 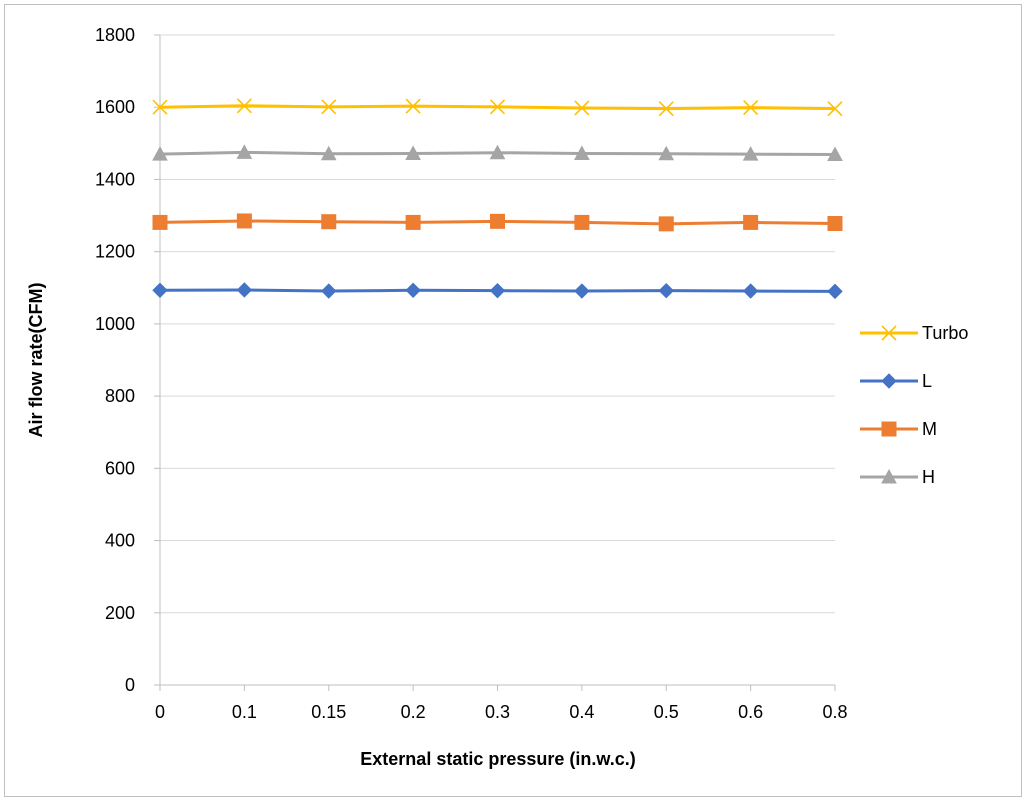 I want to click on y-tick-label: 1800, so click(x=115, y=35).